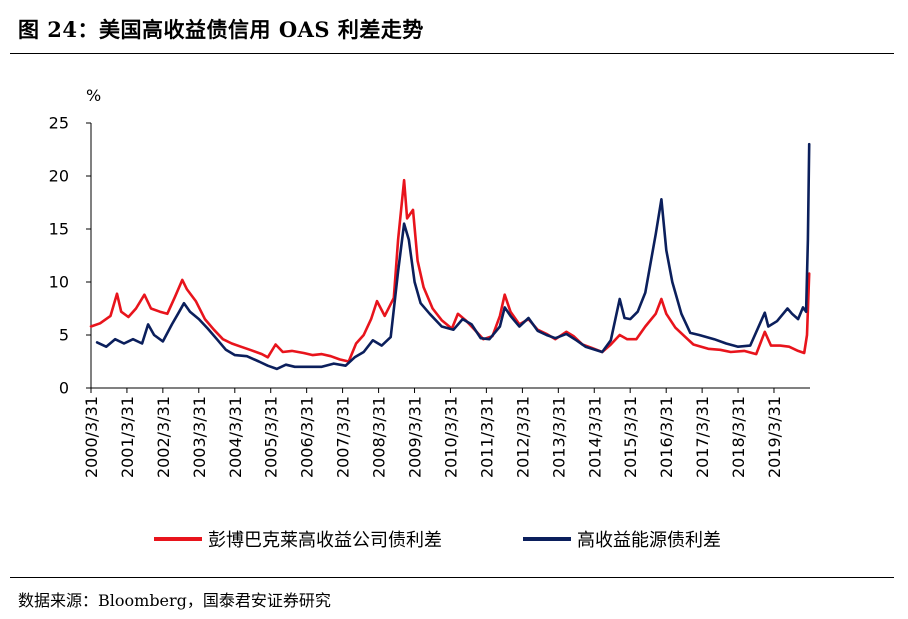 The height and width of the screenshot is (619, 908). What do you see at coordinates (630, 437) in the screenshot?
I see `x-tick-label: 2015/3/31` at bounding box center [630, 437].